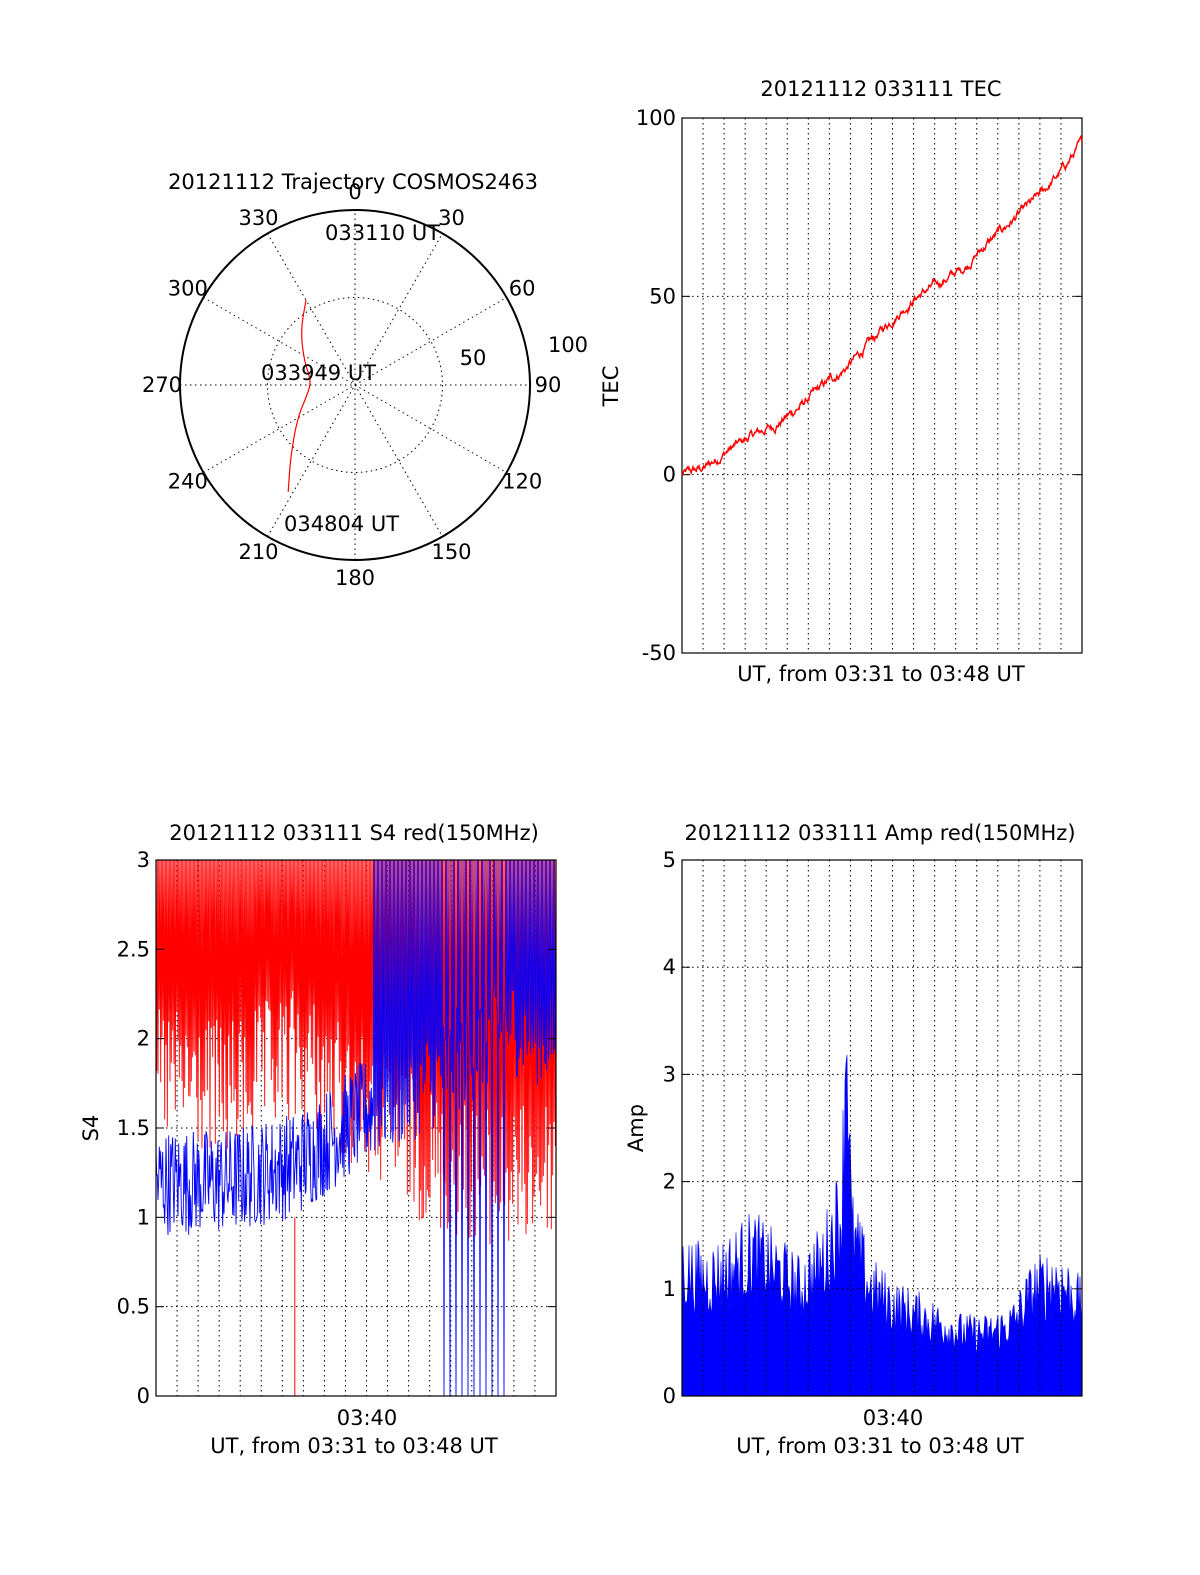 The height and width of the screenshot is (1575, 1200). I want to click on polar-spoke, so click(355, 385).